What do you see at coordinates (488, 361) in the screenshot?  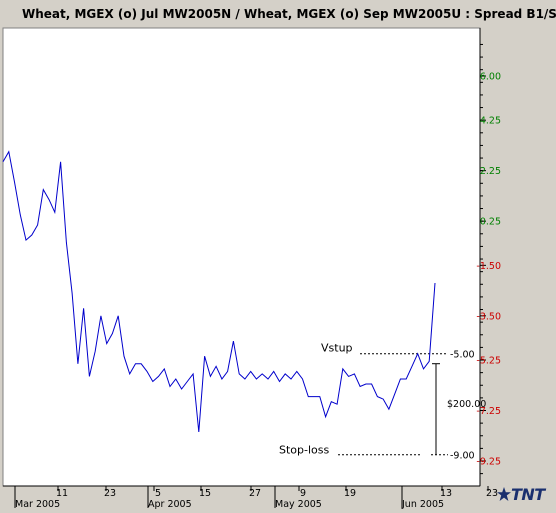 I see `y-tick-label: -5.25` at bounding box center [488, 361].